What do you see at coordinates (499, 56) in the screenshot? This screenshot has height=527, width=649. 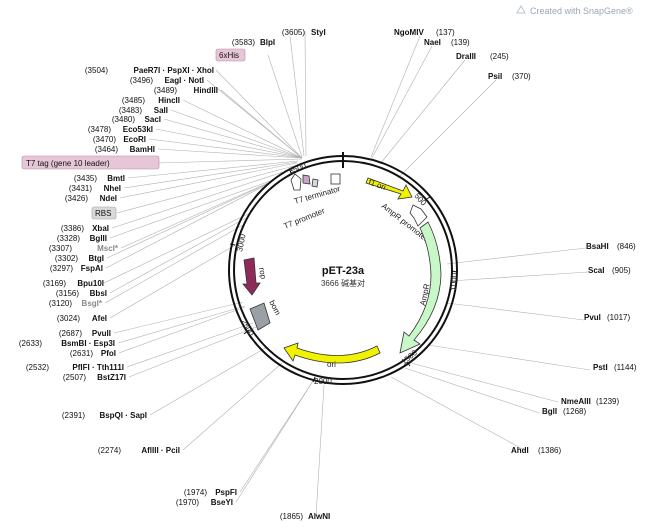 I see `site-pos: (245)` at bounding box center [499, 56].